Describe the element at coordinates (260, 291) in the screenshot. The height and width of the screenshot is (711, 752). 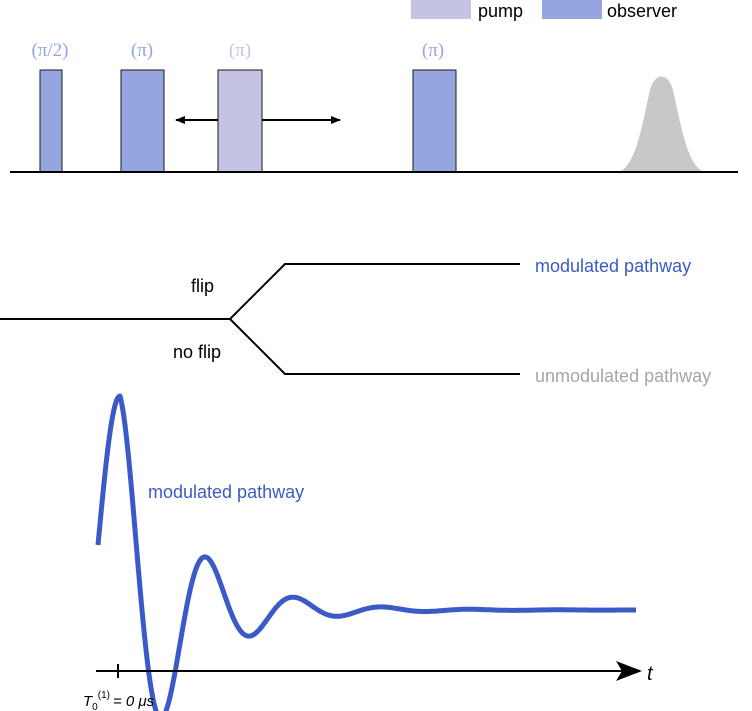
I see `pathway-modulated-line` at that location.